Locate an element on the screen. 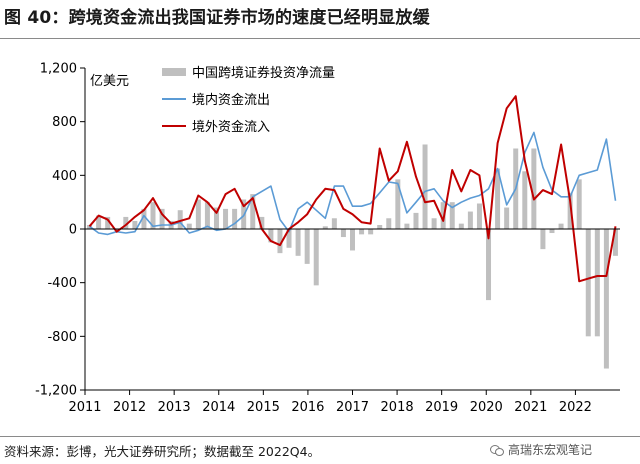 The image size is (640, 464). source-note: 资料来源：彭博，光大证券研究所；数据截至 2022Q4。 is located at coordinates (162, 451).